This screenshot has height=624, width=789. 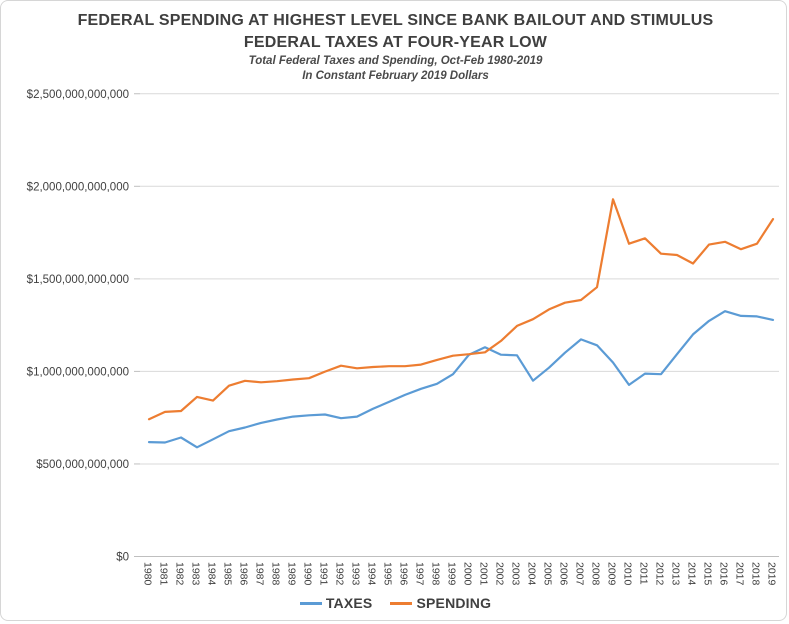 I want to click on x-axis-label: 2000, so click(x=468, y=574).